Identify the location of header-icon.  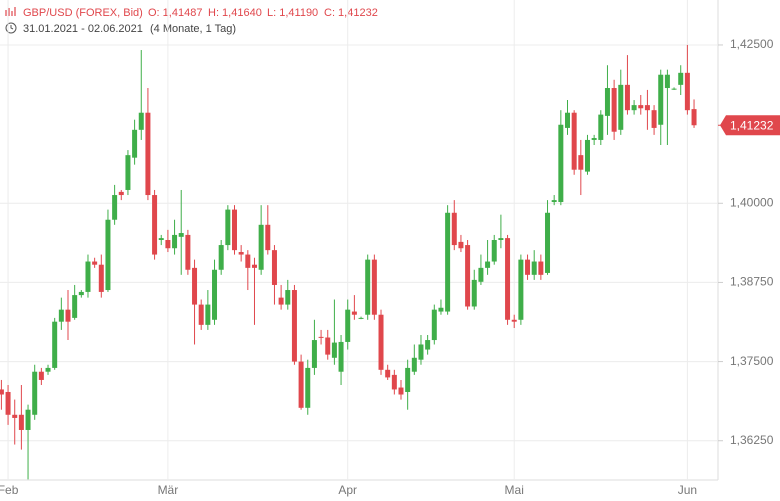
(10, 11).